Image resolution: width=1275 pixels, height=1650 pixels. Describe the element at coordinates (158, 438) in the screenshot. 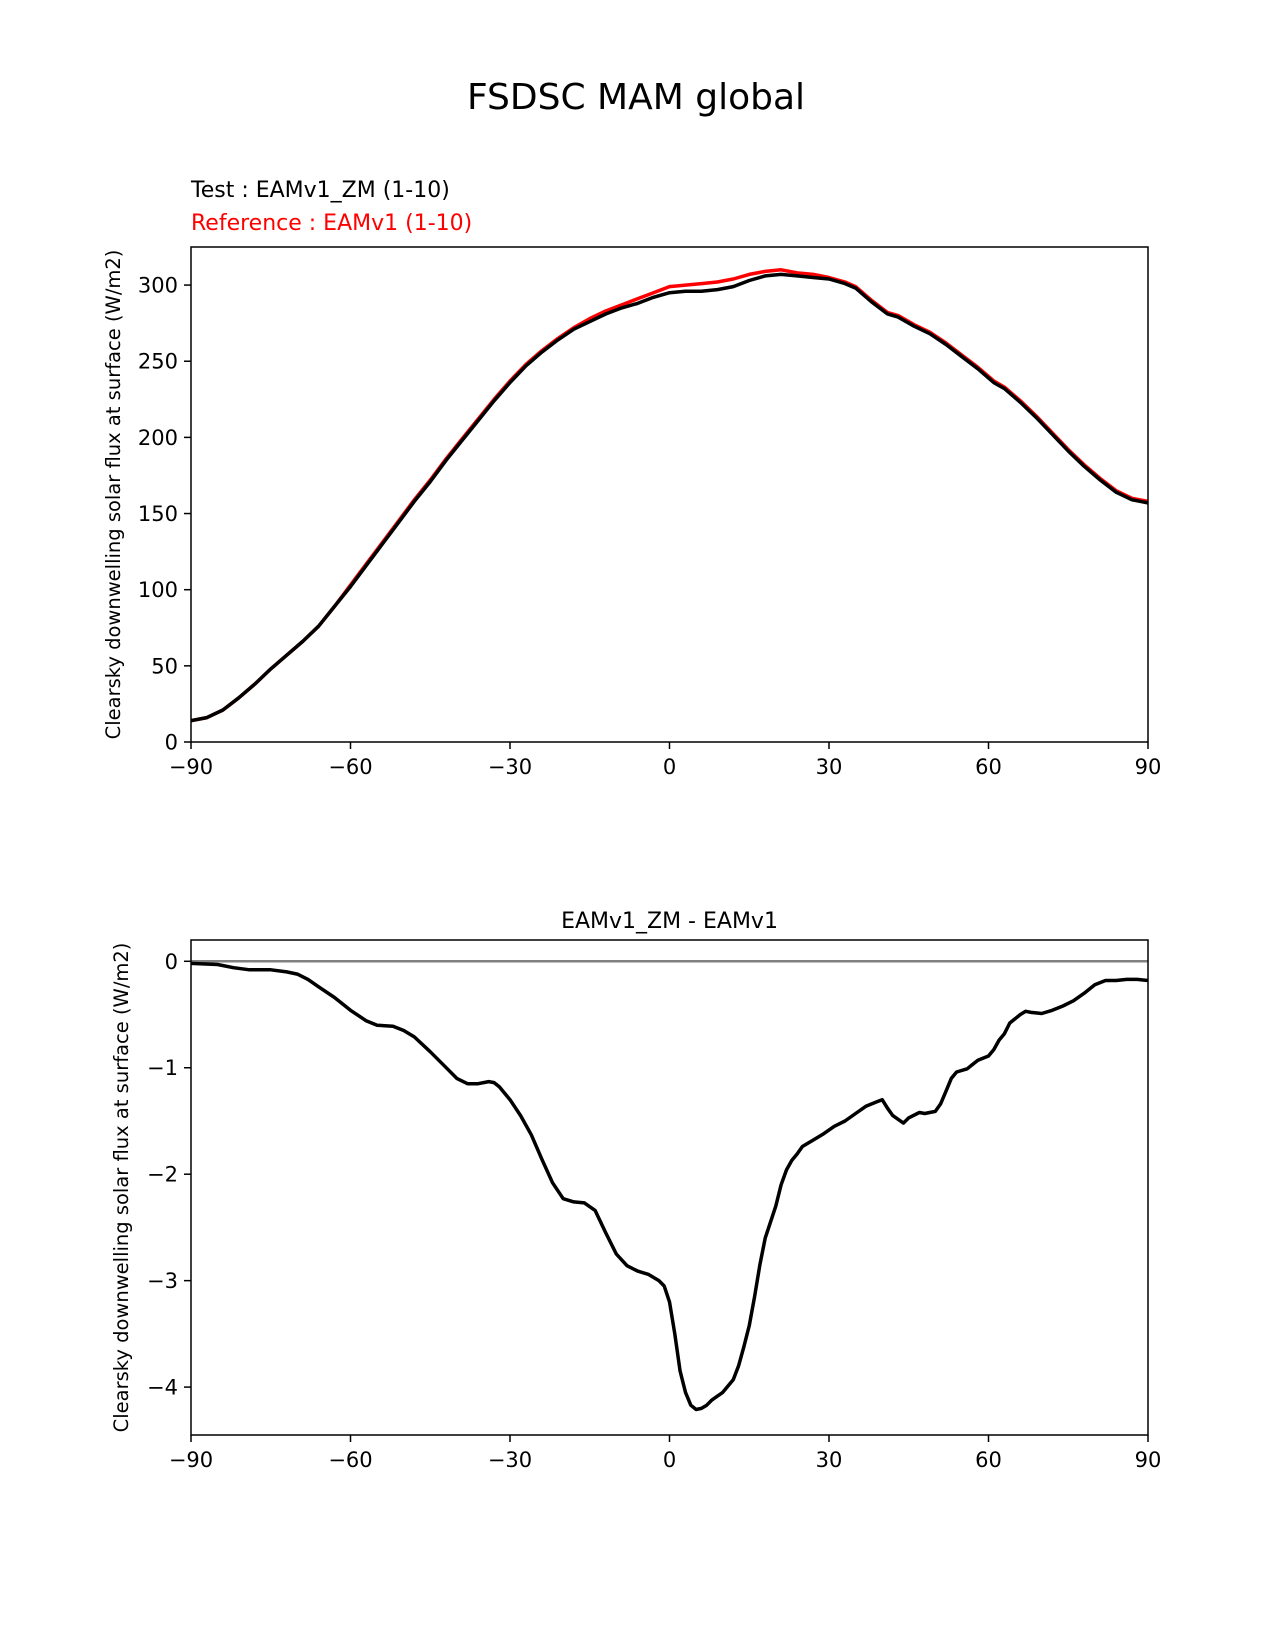

I see `y-tick-label: 200` at that location.